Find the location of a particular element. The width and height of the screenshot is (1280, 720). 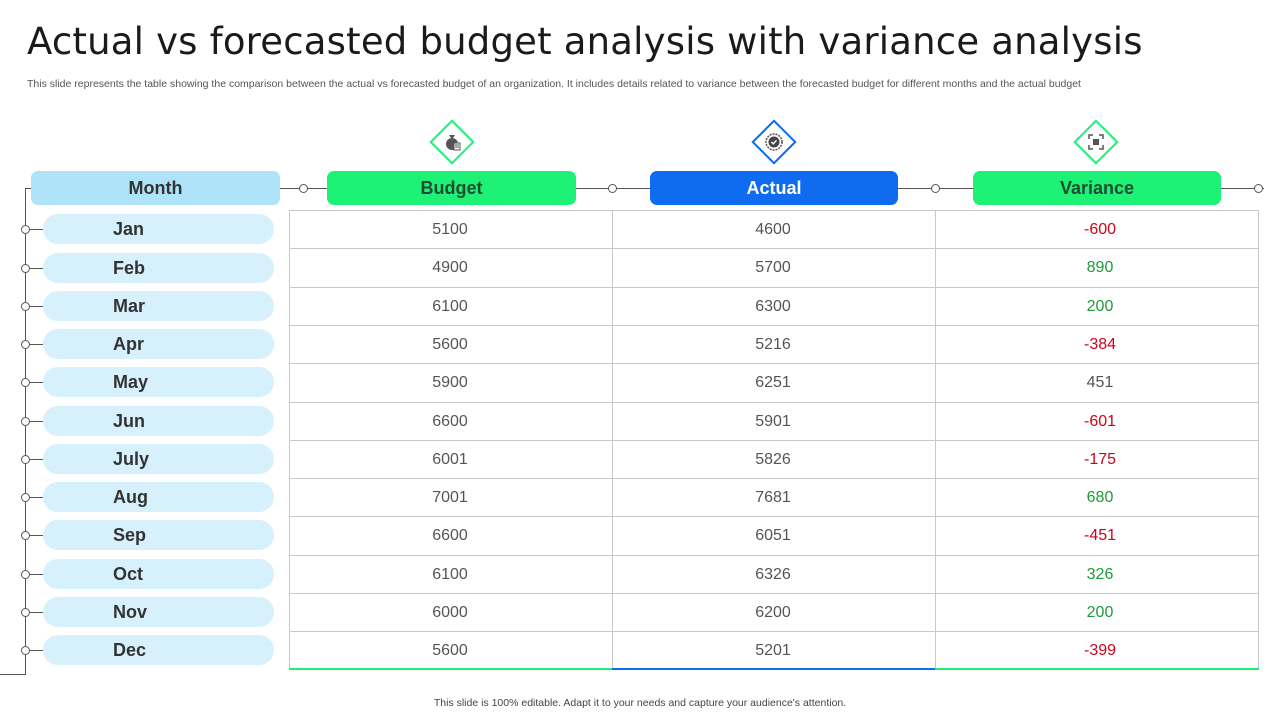

month-label: July is located at coordinates (158, 459).